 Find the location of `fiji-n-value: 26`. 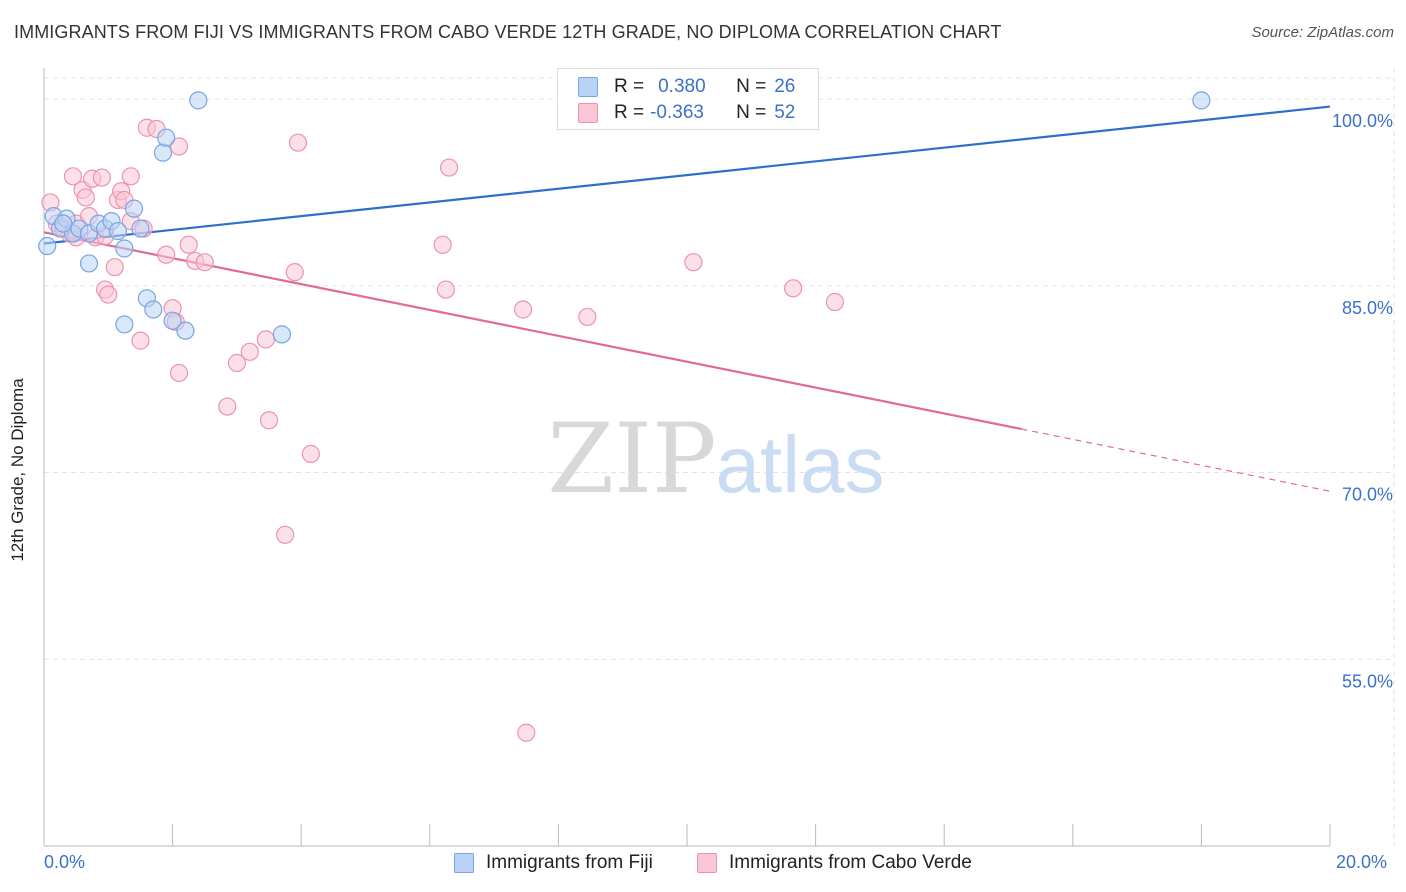

fiji-n-value: 26 is located at coordinates (785, 86).